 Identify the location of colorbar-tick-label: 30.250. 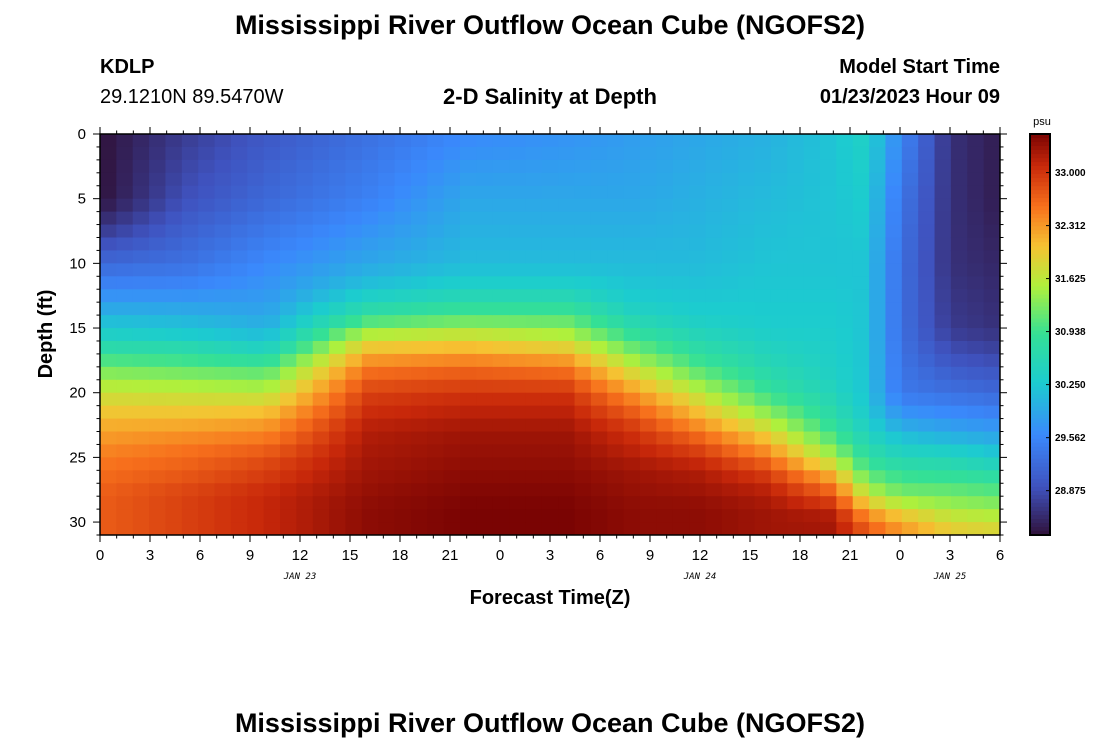
(1070, 385).